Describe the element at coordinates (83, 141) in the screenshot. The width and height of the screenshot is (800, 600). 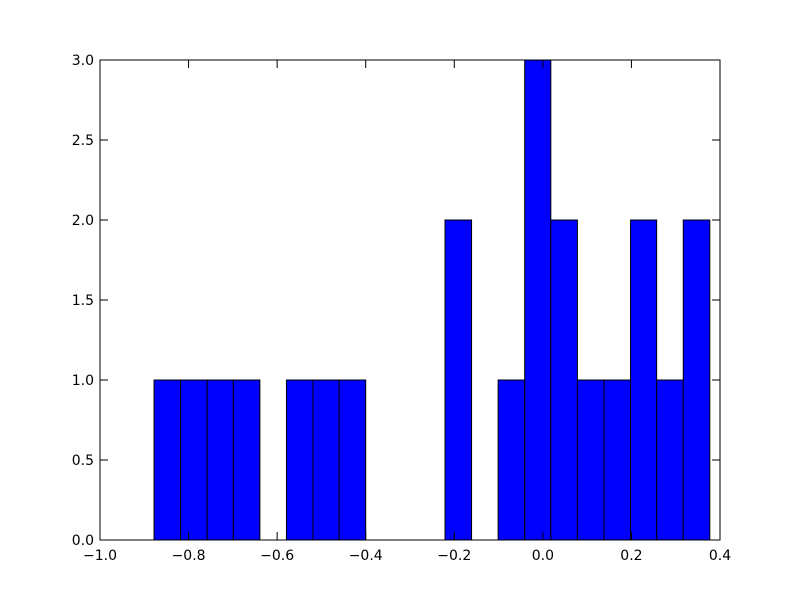
I see `y-tick-label: 2.5` at that location.